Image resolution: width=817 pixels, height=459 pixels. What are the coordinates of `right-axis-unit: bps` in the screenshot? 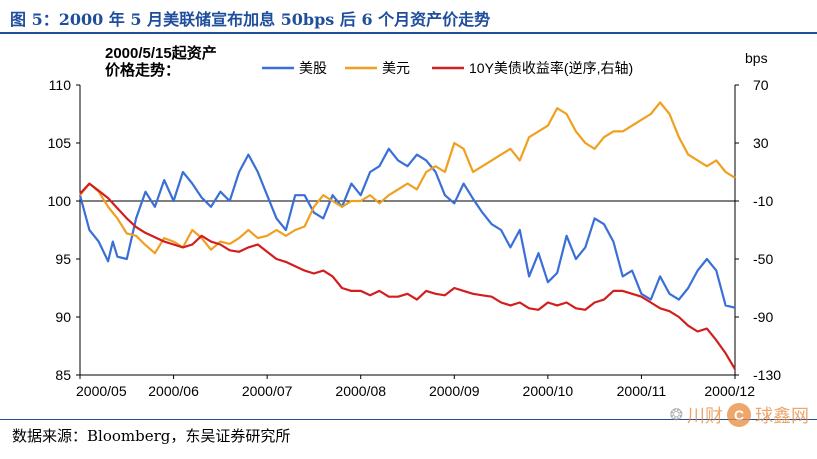 It's located at (756, 58).